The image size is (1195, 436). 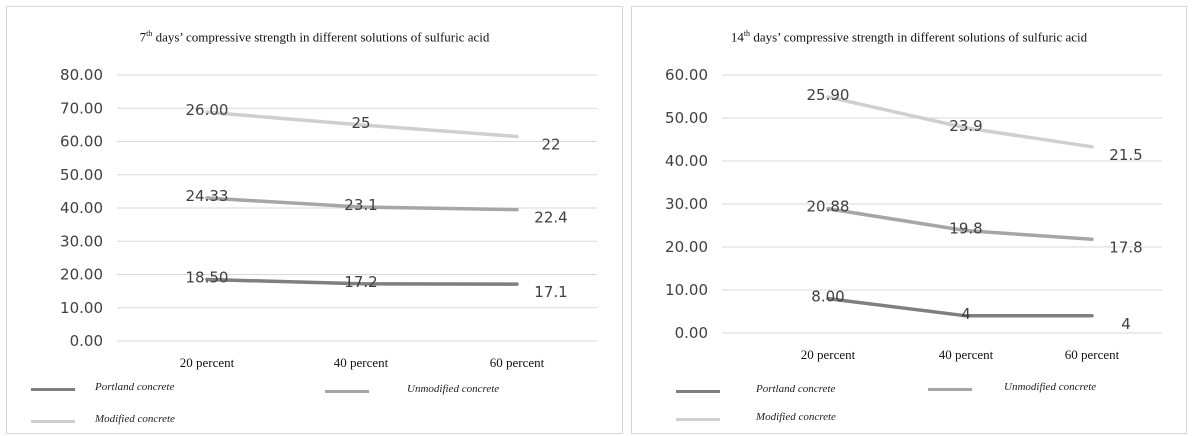 I want to click on data-label: 26.00, so click(x=207, y=110).